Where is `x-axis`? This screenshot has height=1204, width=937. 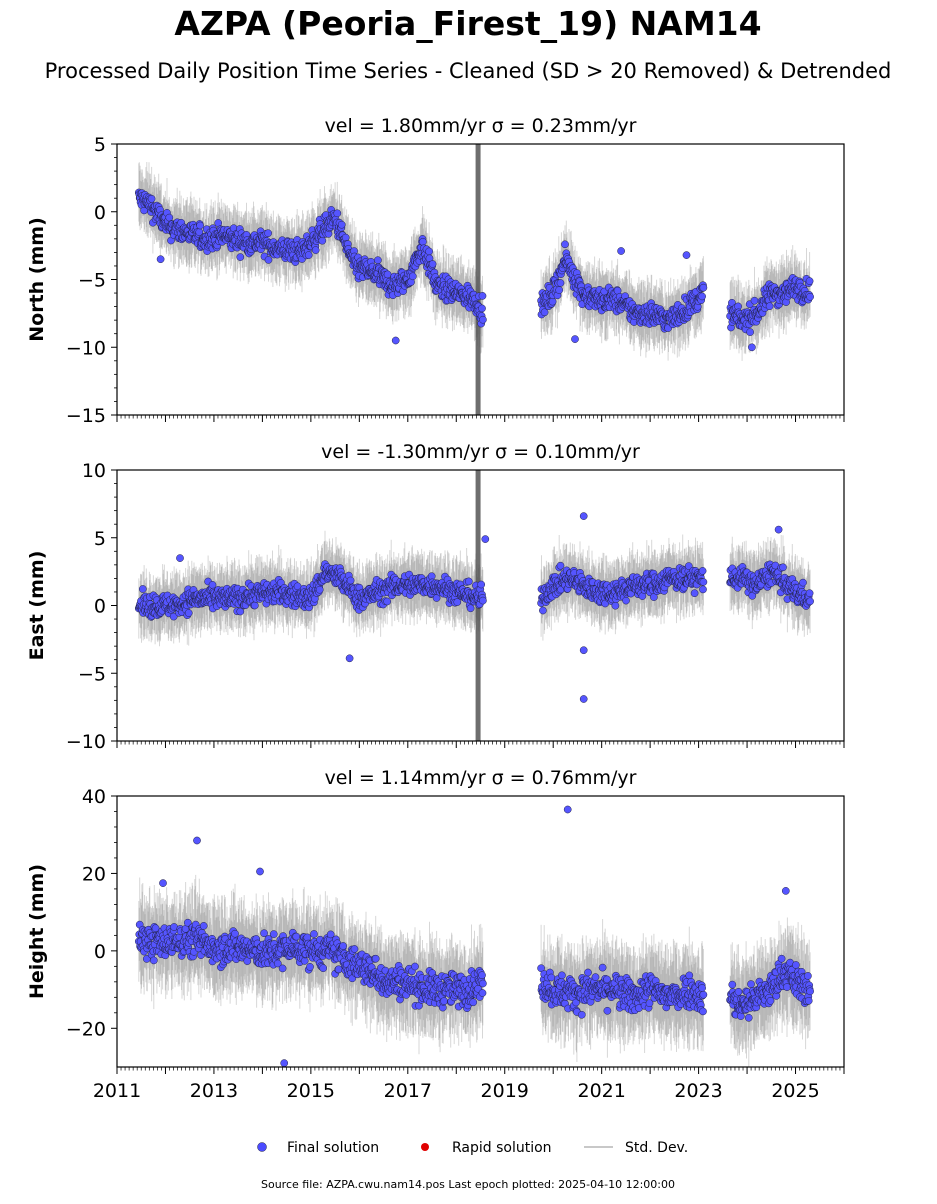 x-axis is located at coordinates (480, 418).